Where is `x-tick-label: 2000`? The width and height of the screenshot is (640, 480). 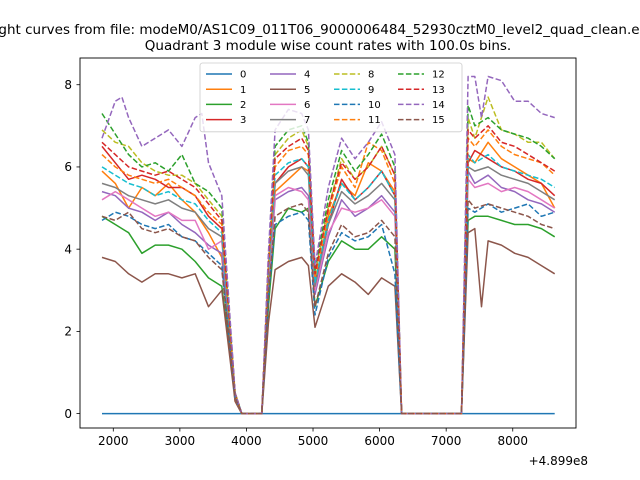 x-tick-label: 2000 is located at coordinates (113, 441).